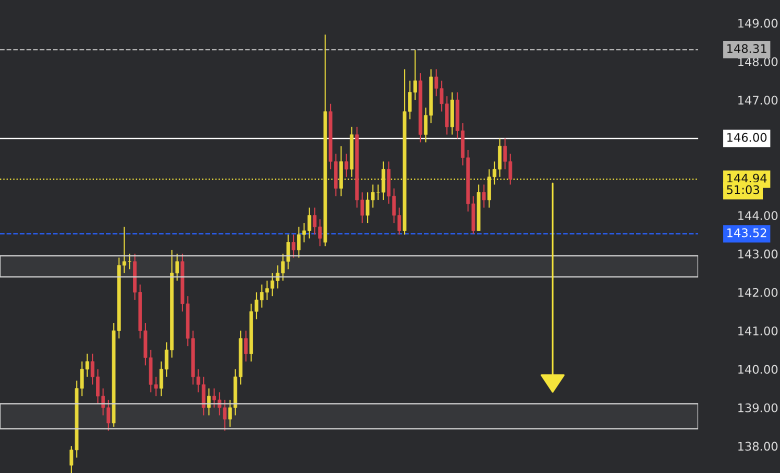 The image size is (780, 473). Describe the element at coordinates (758, 215) in the screenshot. I see `y-tick-label: 144.00` at that location.